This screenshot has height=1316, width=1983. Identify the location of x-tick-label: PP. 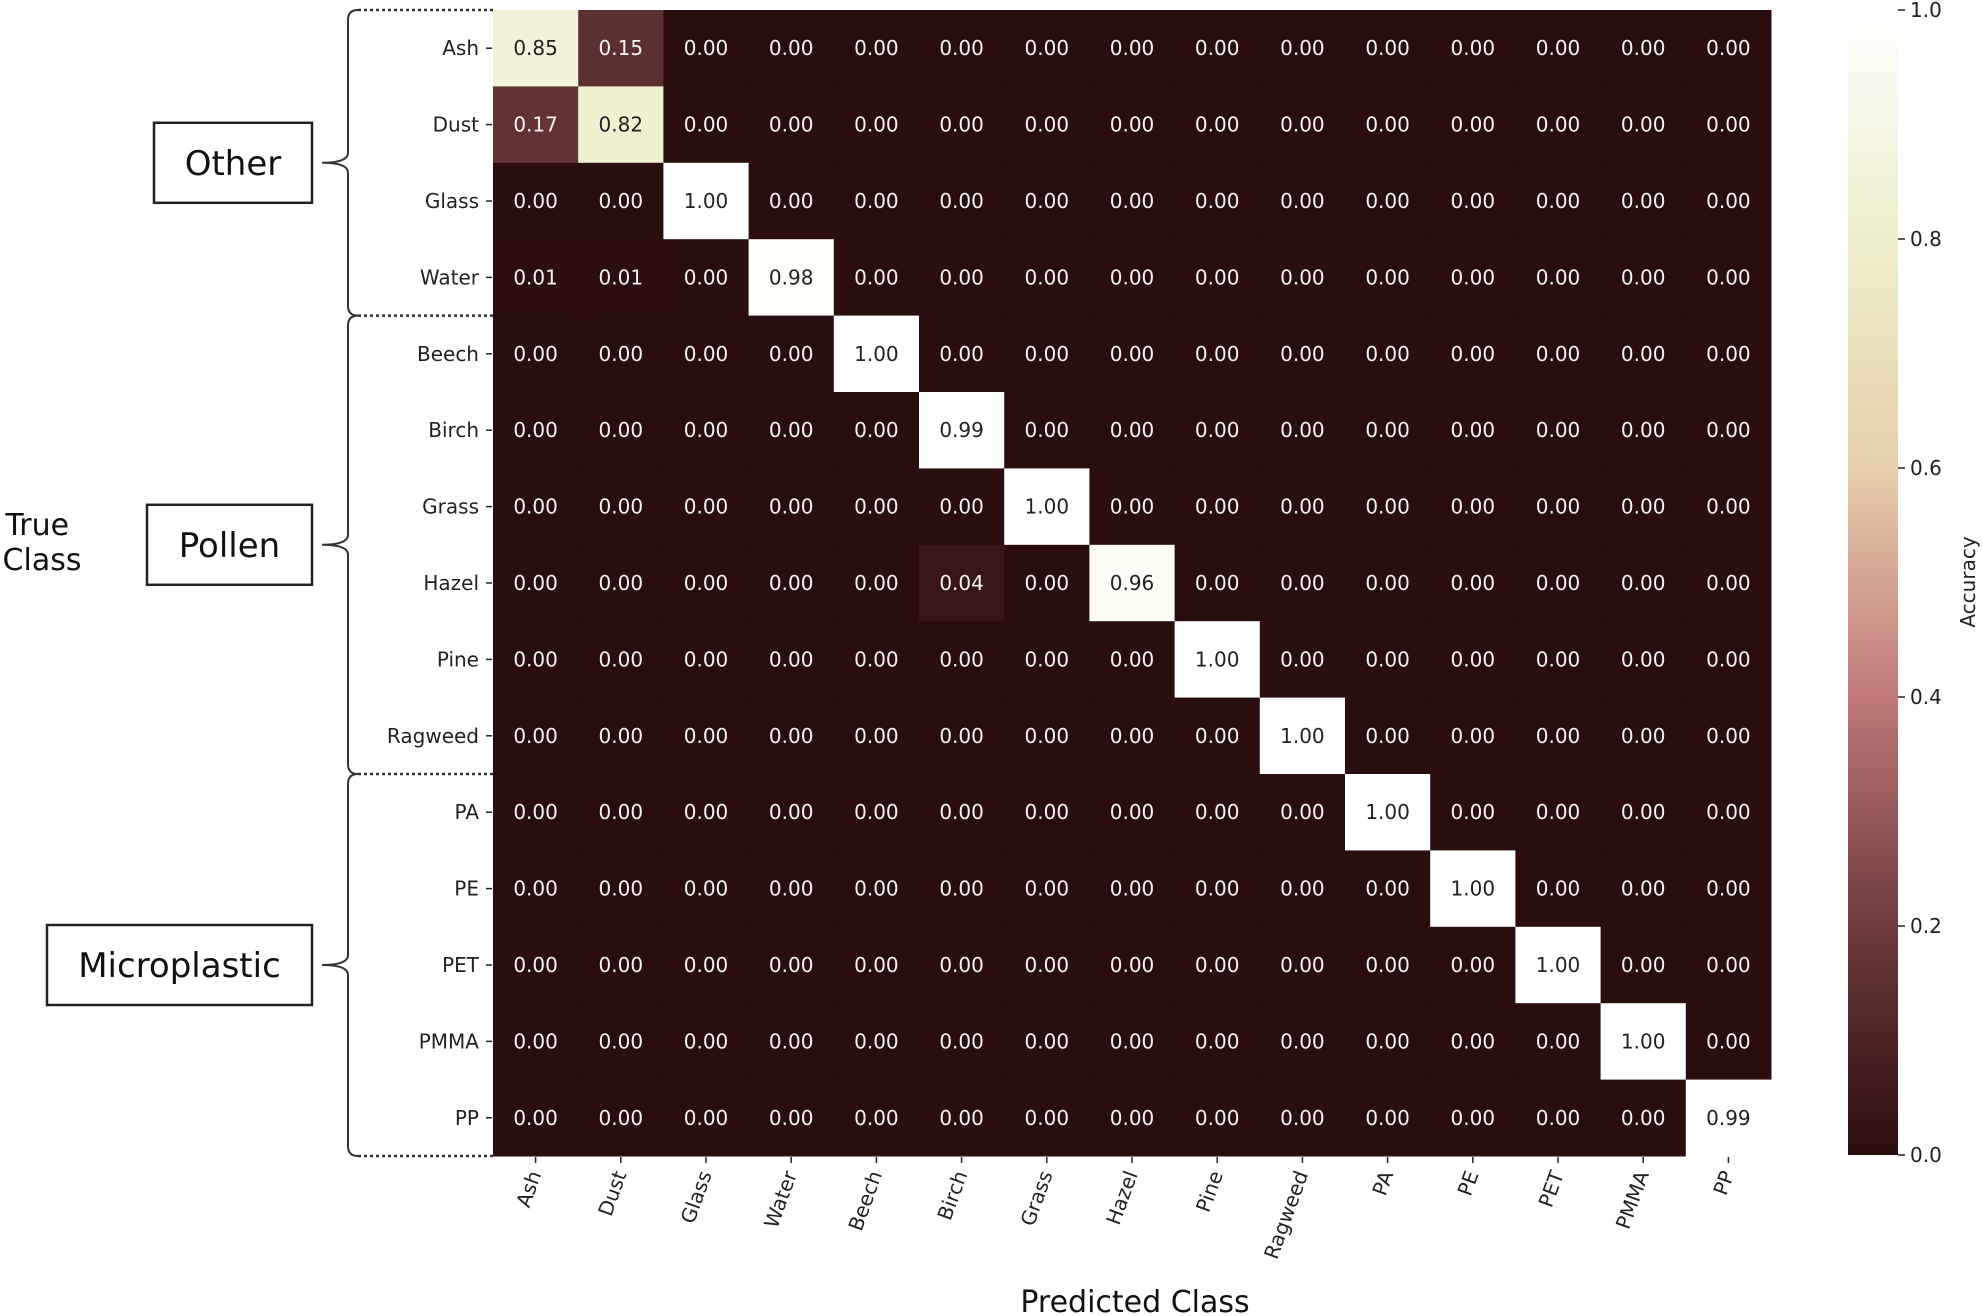
(1723, 1183).